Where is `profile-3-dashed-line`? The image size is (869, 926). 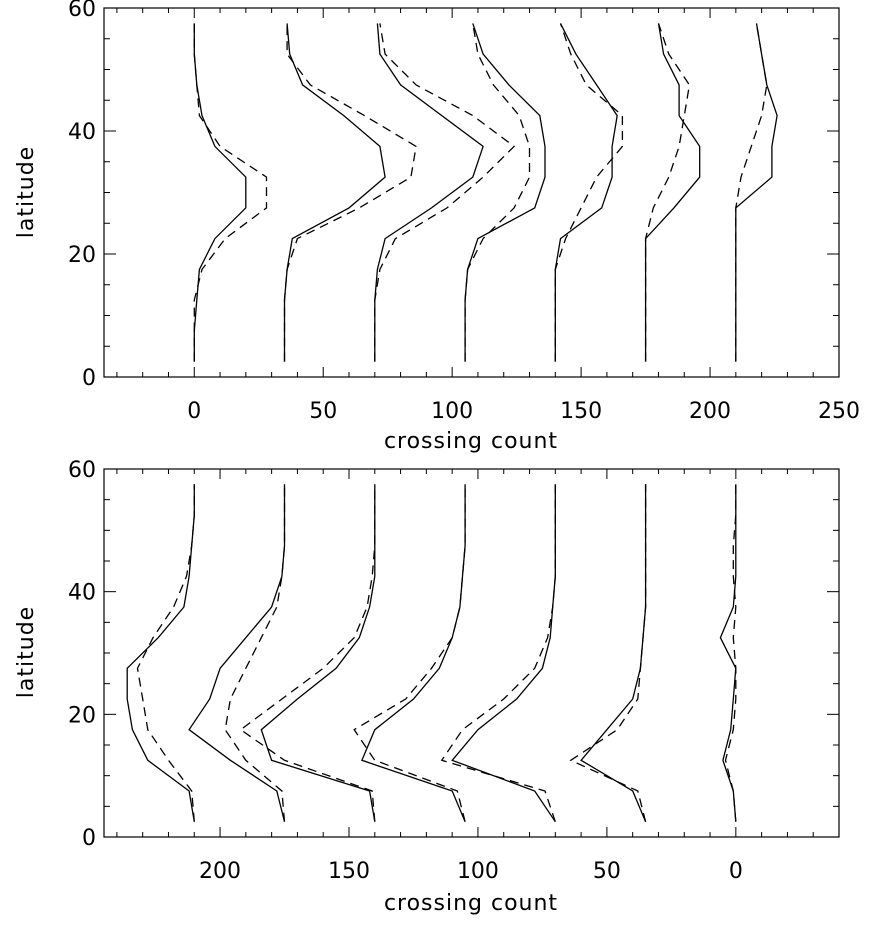 profile-3-dashed-line is located at coordinates (445, 192).